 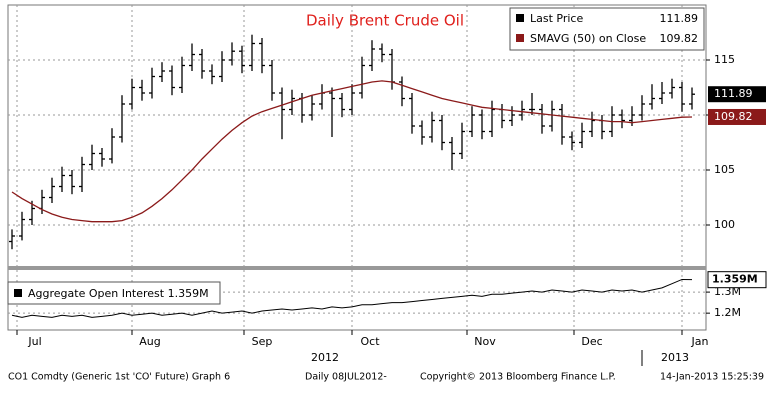 What do you see at coordinates (96, 293) in the screenshot?
I see `legend-label: Aggregate Open Interest` at bounding box center [96, 293].